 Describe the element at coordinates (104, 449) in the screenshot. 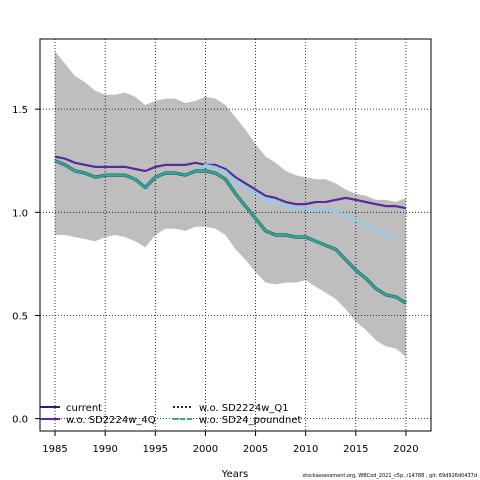

I see `x-tick-label: 1990` at that location.